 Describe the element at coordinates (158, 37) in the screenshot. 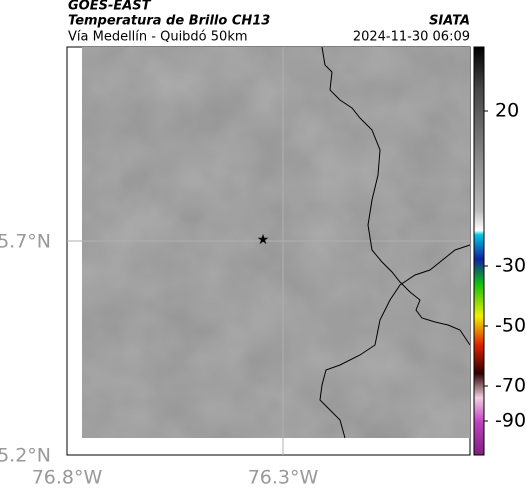

I see `region: Vía Medellín - Quibdó 50km` at that location.